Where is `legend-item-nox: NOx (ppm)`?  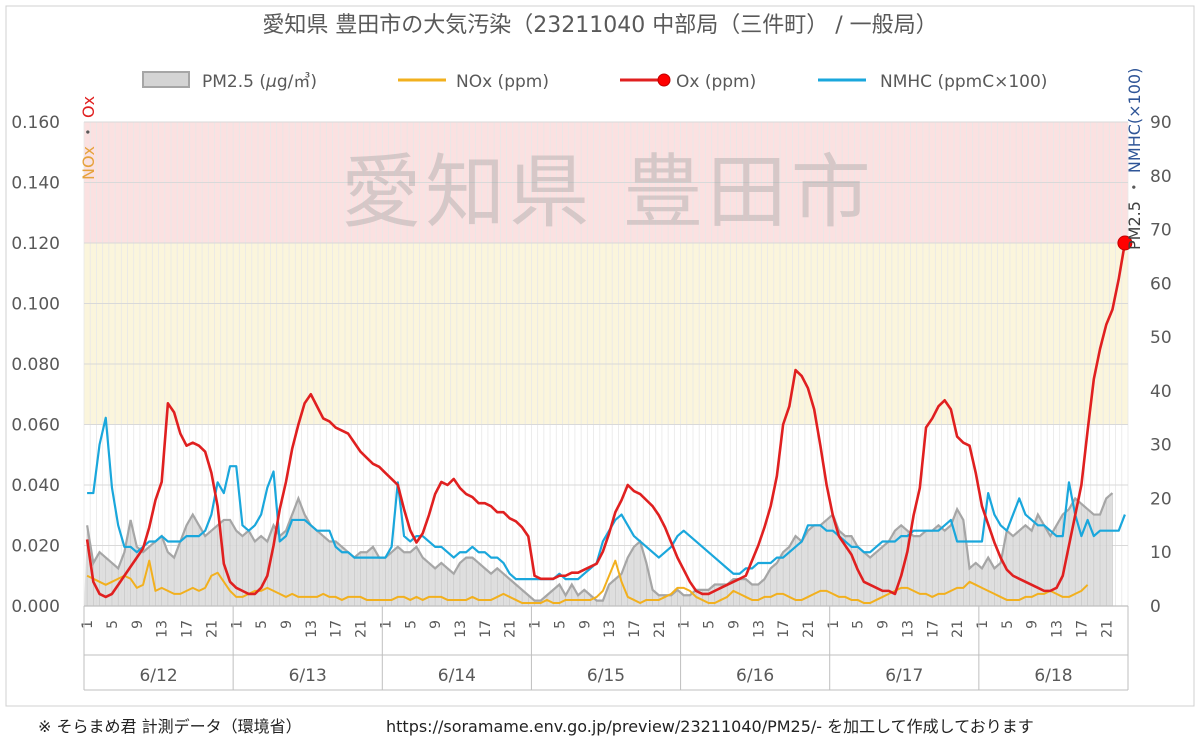 legend-item-nox: NOx (ppm) is located at coordinates (473, 82).